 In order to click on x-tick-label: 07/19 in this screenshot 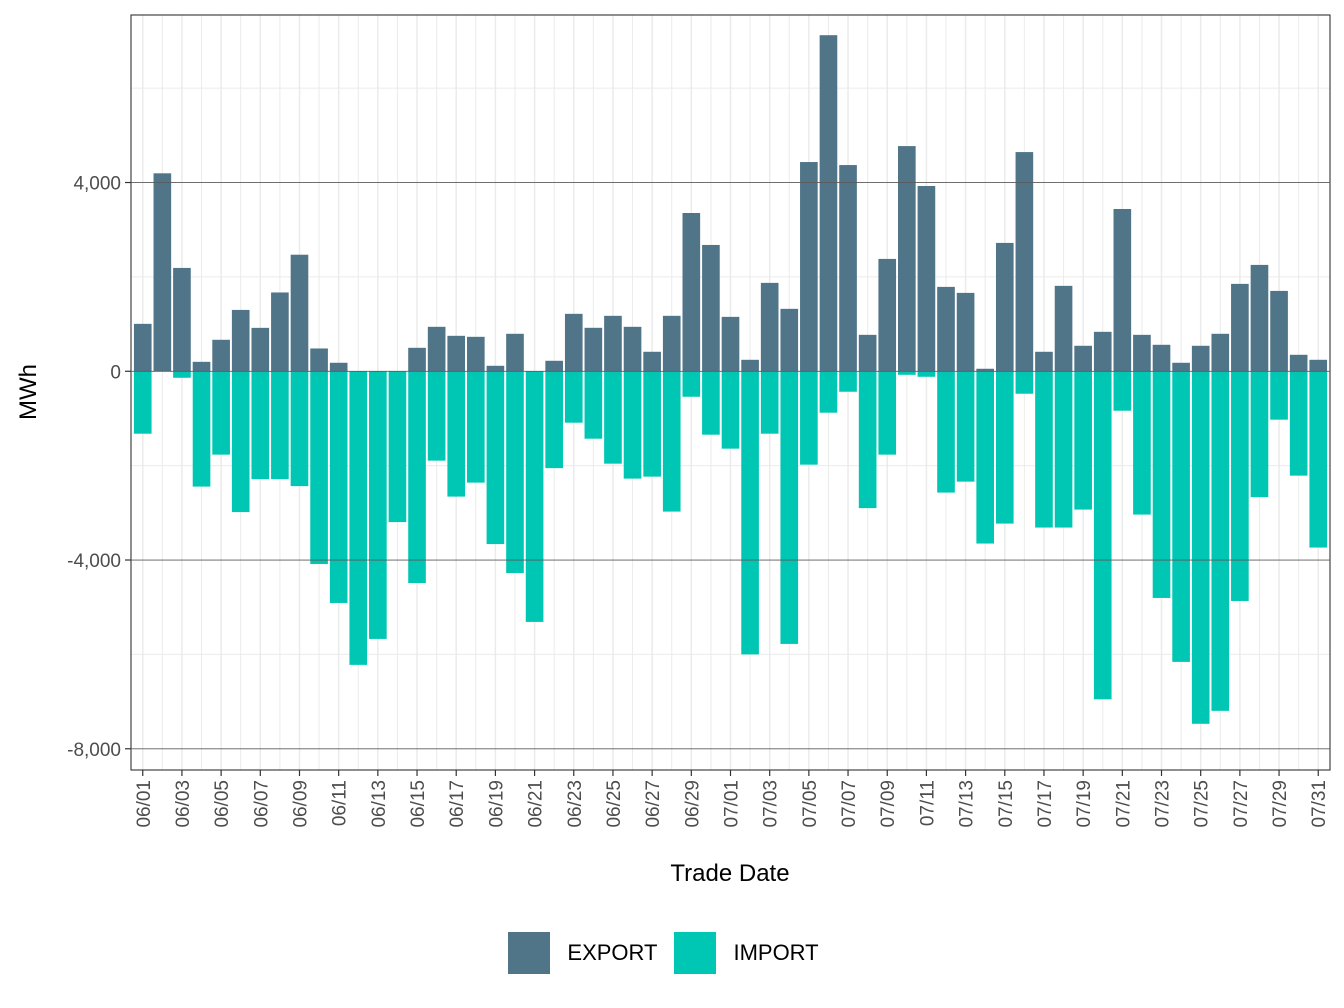, I will do `click(1084, 804)`.